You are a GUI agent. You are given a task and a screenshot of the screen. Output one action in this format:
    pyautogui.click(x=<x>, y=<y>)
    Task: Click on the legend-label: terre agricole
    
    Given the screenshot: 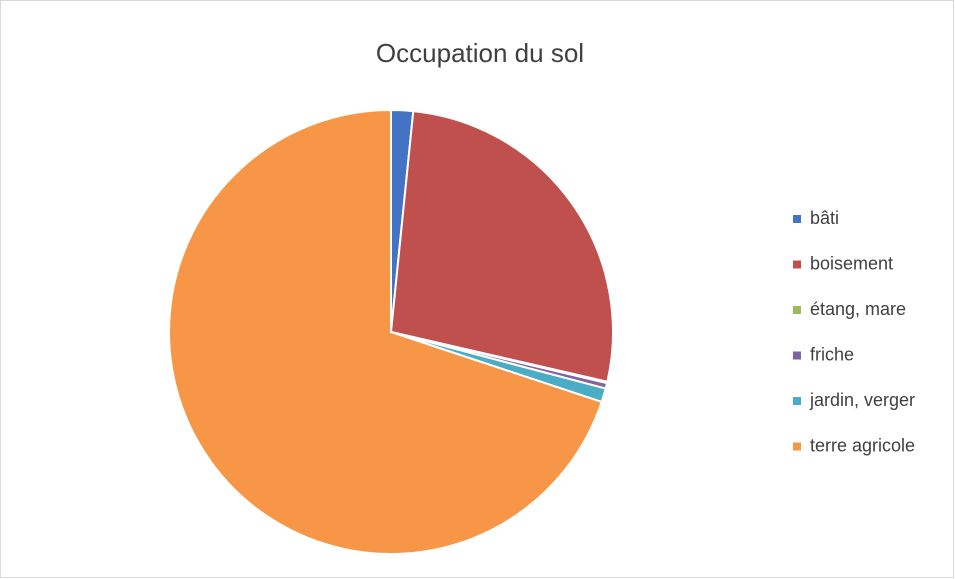 What is the action you would take?
    pyautogui.click(x=862, y=445)
    